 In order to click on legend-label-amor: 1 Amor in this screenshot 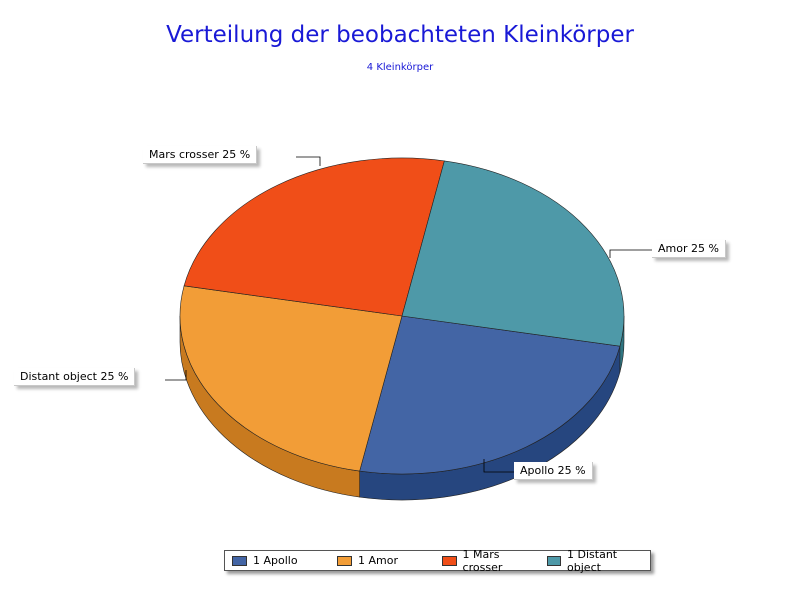, I will do `click(378, 560)`.